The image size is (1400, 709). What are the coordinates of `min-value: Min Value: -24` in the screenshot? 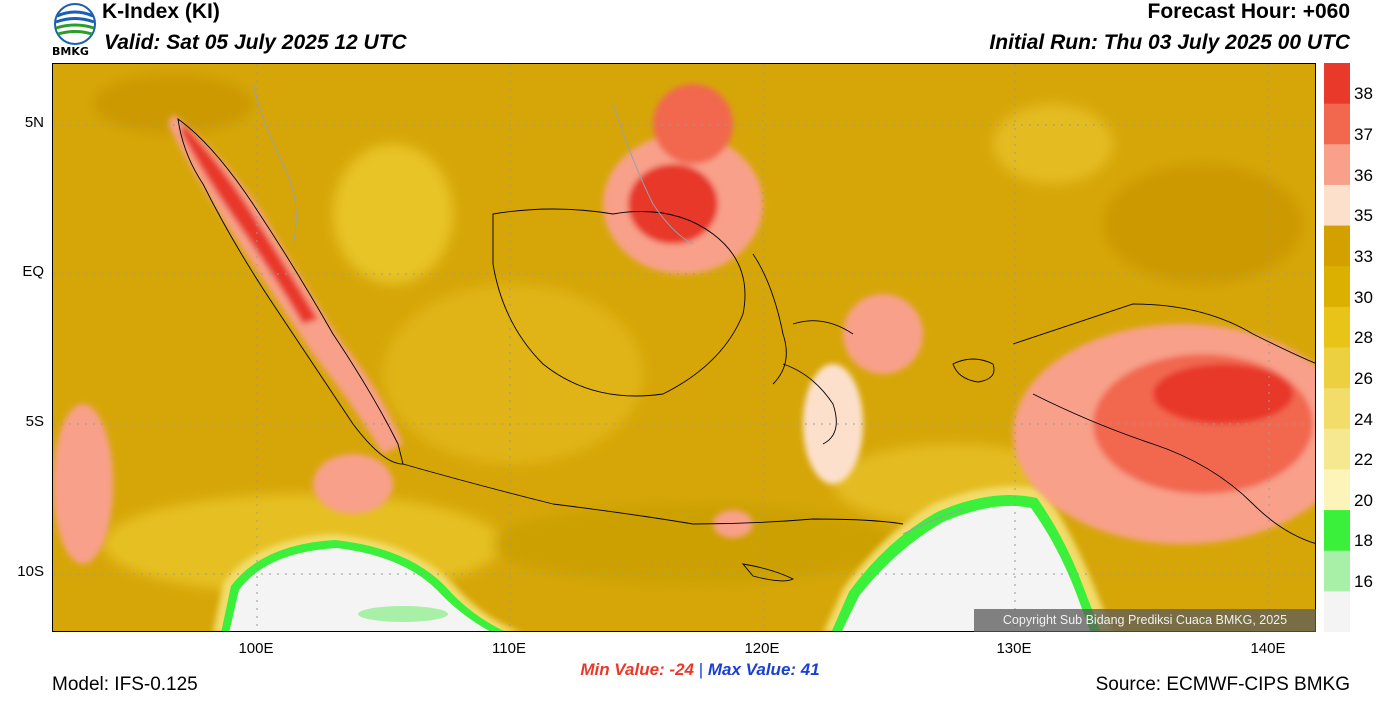 It's located at (637, 669).